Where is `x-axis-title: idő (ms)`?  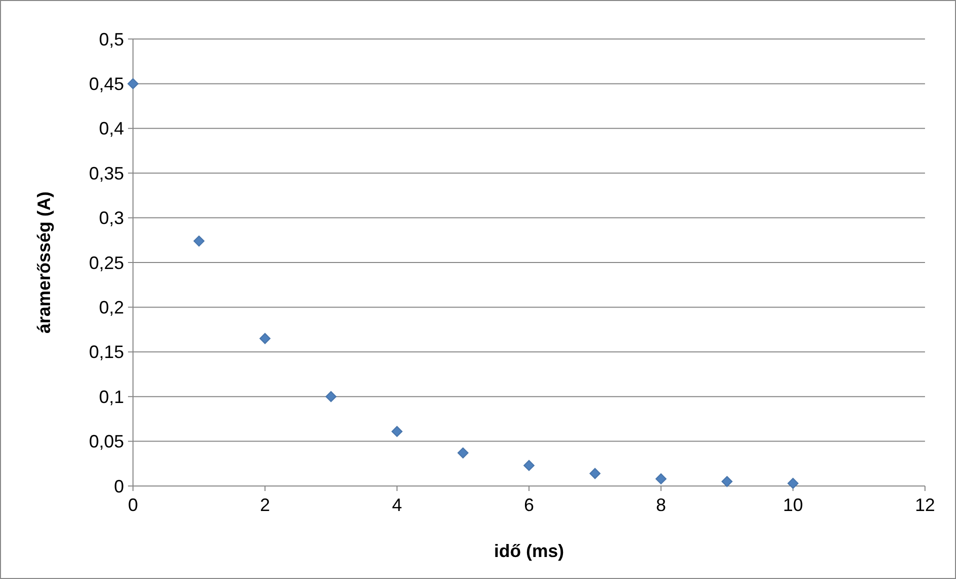 x-axis-title: idő (ms) is located at coordinates (529, 551).